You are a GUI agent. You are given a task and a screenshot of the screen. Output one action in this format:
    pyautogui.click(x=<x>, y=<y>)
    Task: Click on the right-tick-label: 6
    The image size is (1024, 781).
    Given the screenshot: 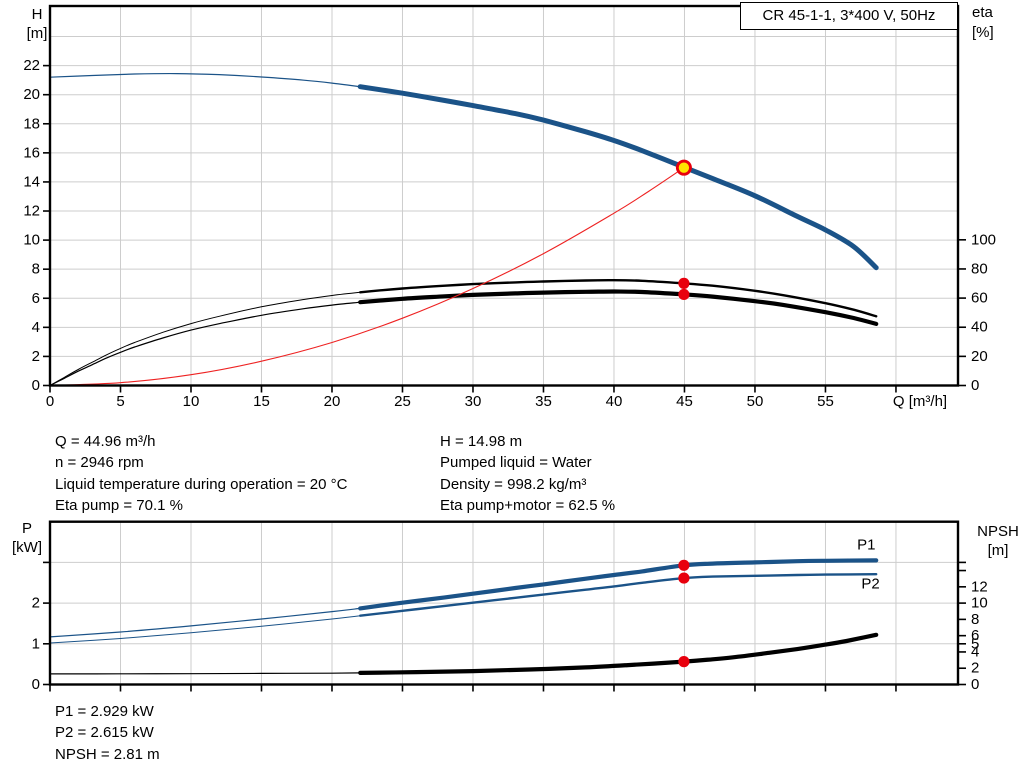 What is the action you would take?
    pyautogui.click(x=975, y=635)
    